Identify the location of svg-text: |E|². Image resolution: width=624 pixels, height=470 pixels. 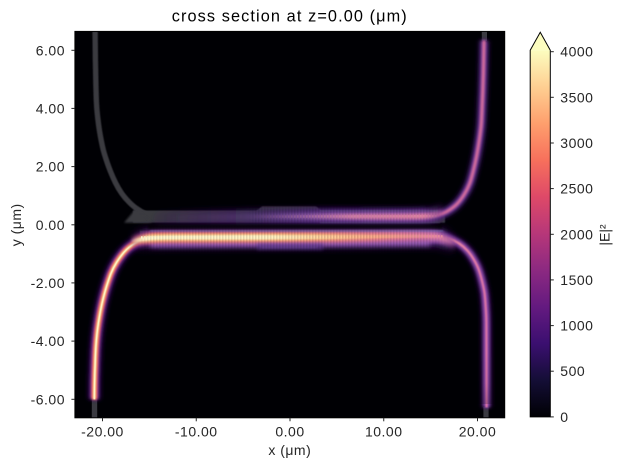
(605, 235).